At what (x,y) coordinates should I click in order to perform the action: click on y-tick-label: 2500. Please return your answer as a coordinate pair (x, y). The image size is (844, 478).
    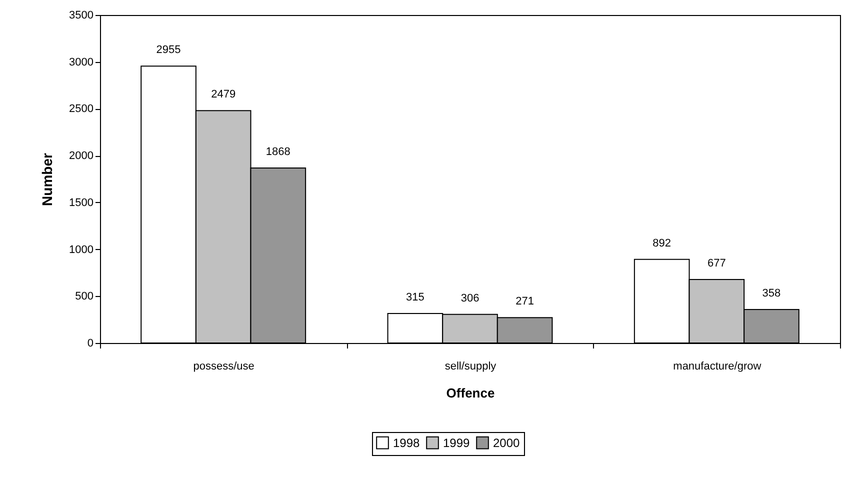
    Looking at the image, I should click on (81, 109).